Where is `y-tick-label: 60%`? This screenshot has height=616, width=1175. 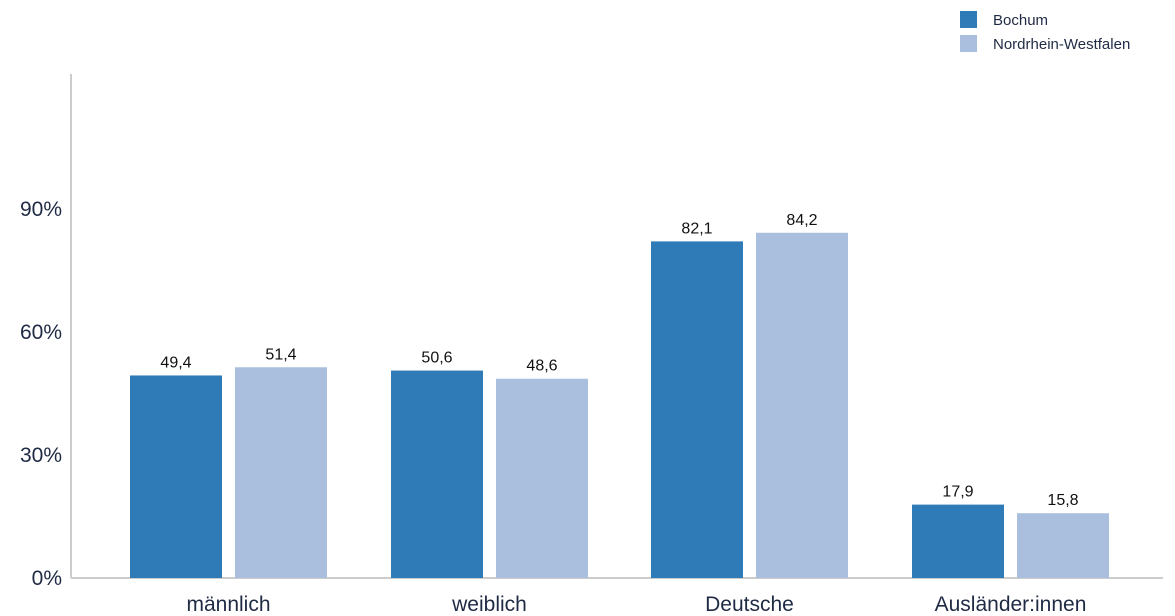 y-tick-label: 60% is located at coordinates (41, 332).